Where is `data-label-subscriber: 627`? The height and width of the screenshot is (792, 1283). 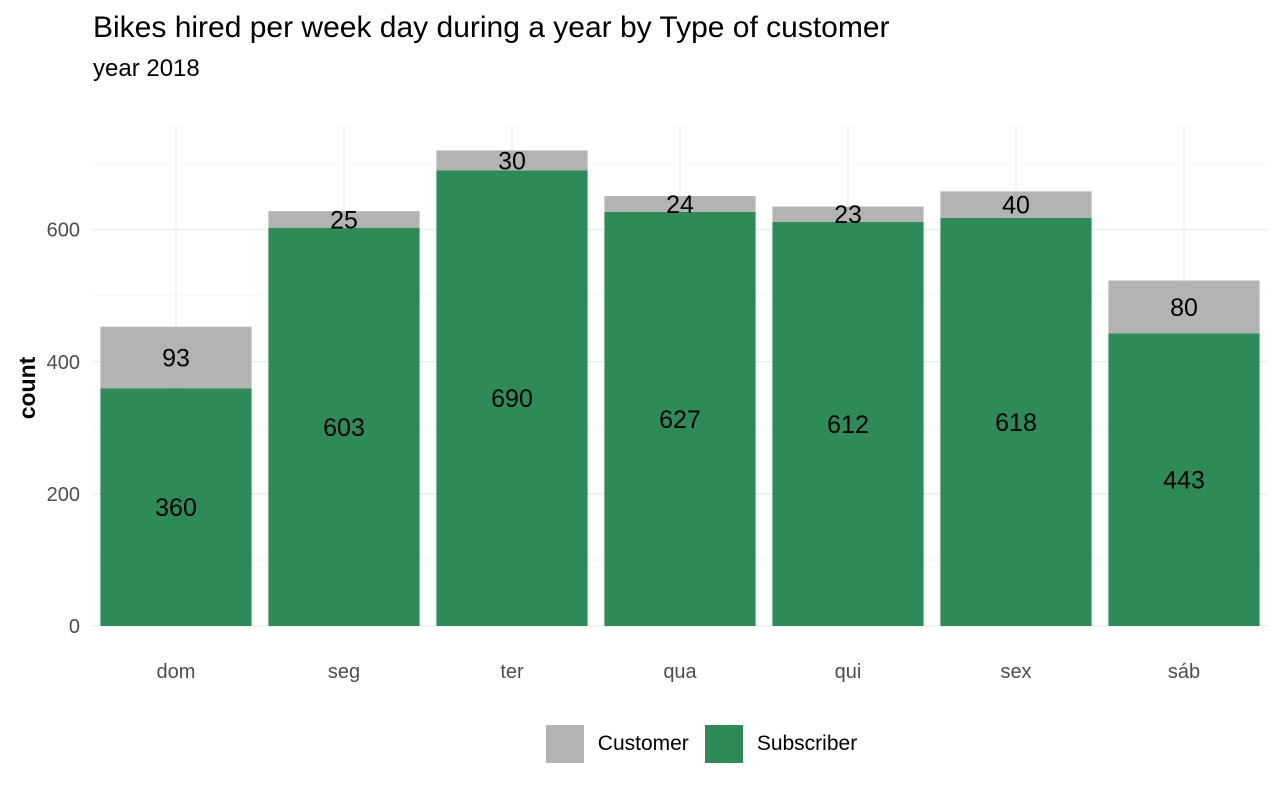 data-label-subscriber: 627 is located at coordinates (680, 420).